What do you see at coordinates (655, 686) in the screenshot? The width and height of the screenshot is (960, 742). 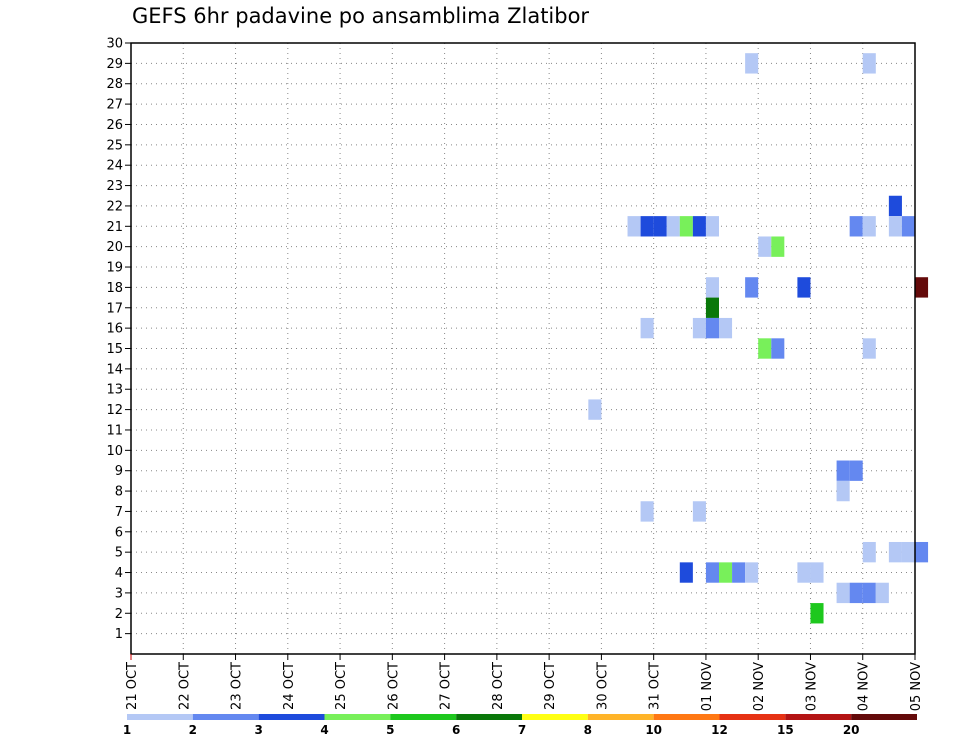 I see `x-tick-label: 31 OCT` at bounding box center [655, 686].